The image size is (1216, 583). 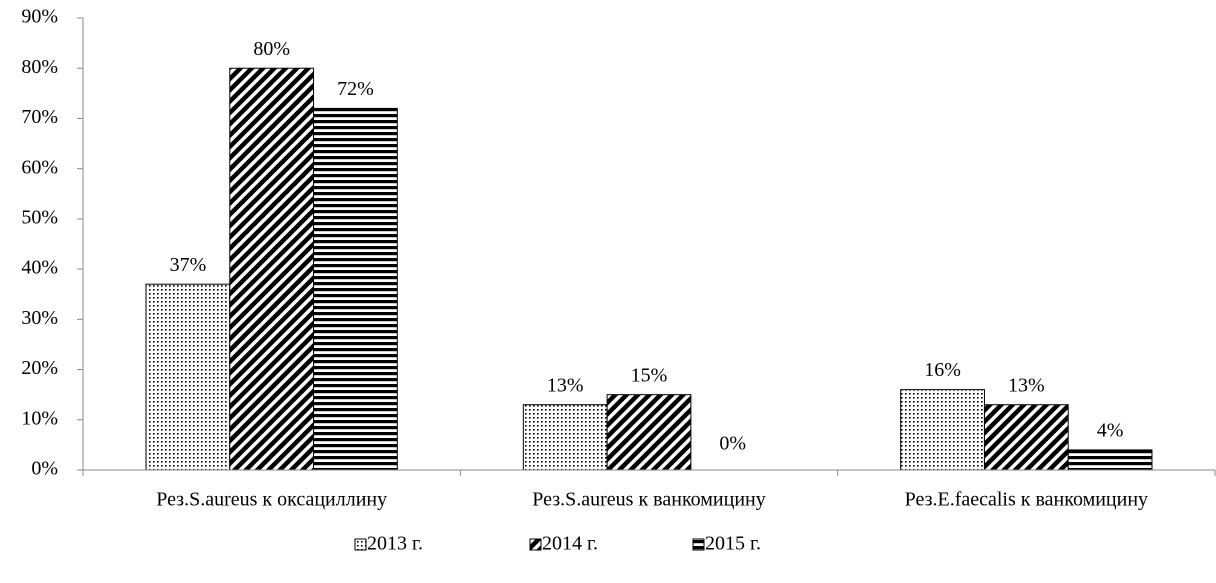 What do you see at coordinates (942, 370) in the screenshot?
I see `value-label: 16%` at bounding box center [942, 370].